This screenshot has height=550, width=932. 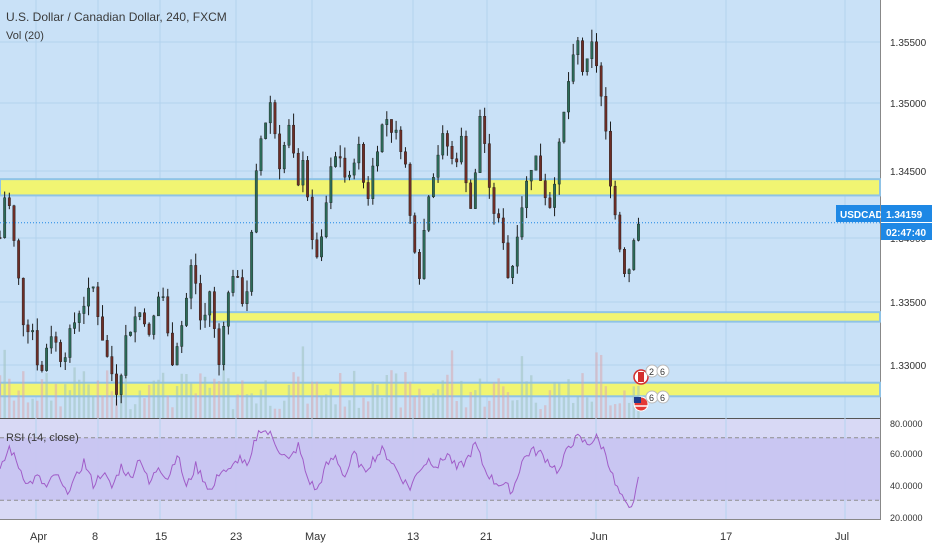 I want to click on time-axis: Apr 8 15 23 May 13 21 Jun 17 Jul, so click(x=439, y=537).